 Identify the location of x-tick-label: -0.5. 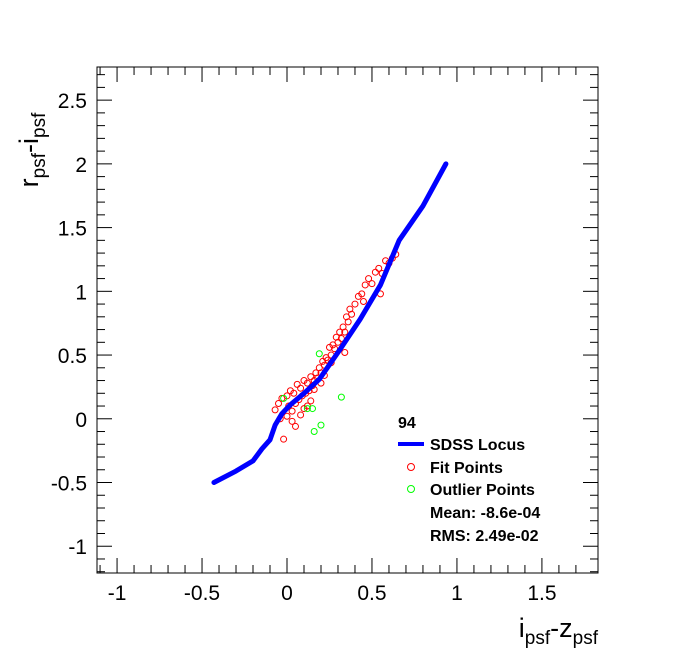
(202, 593).